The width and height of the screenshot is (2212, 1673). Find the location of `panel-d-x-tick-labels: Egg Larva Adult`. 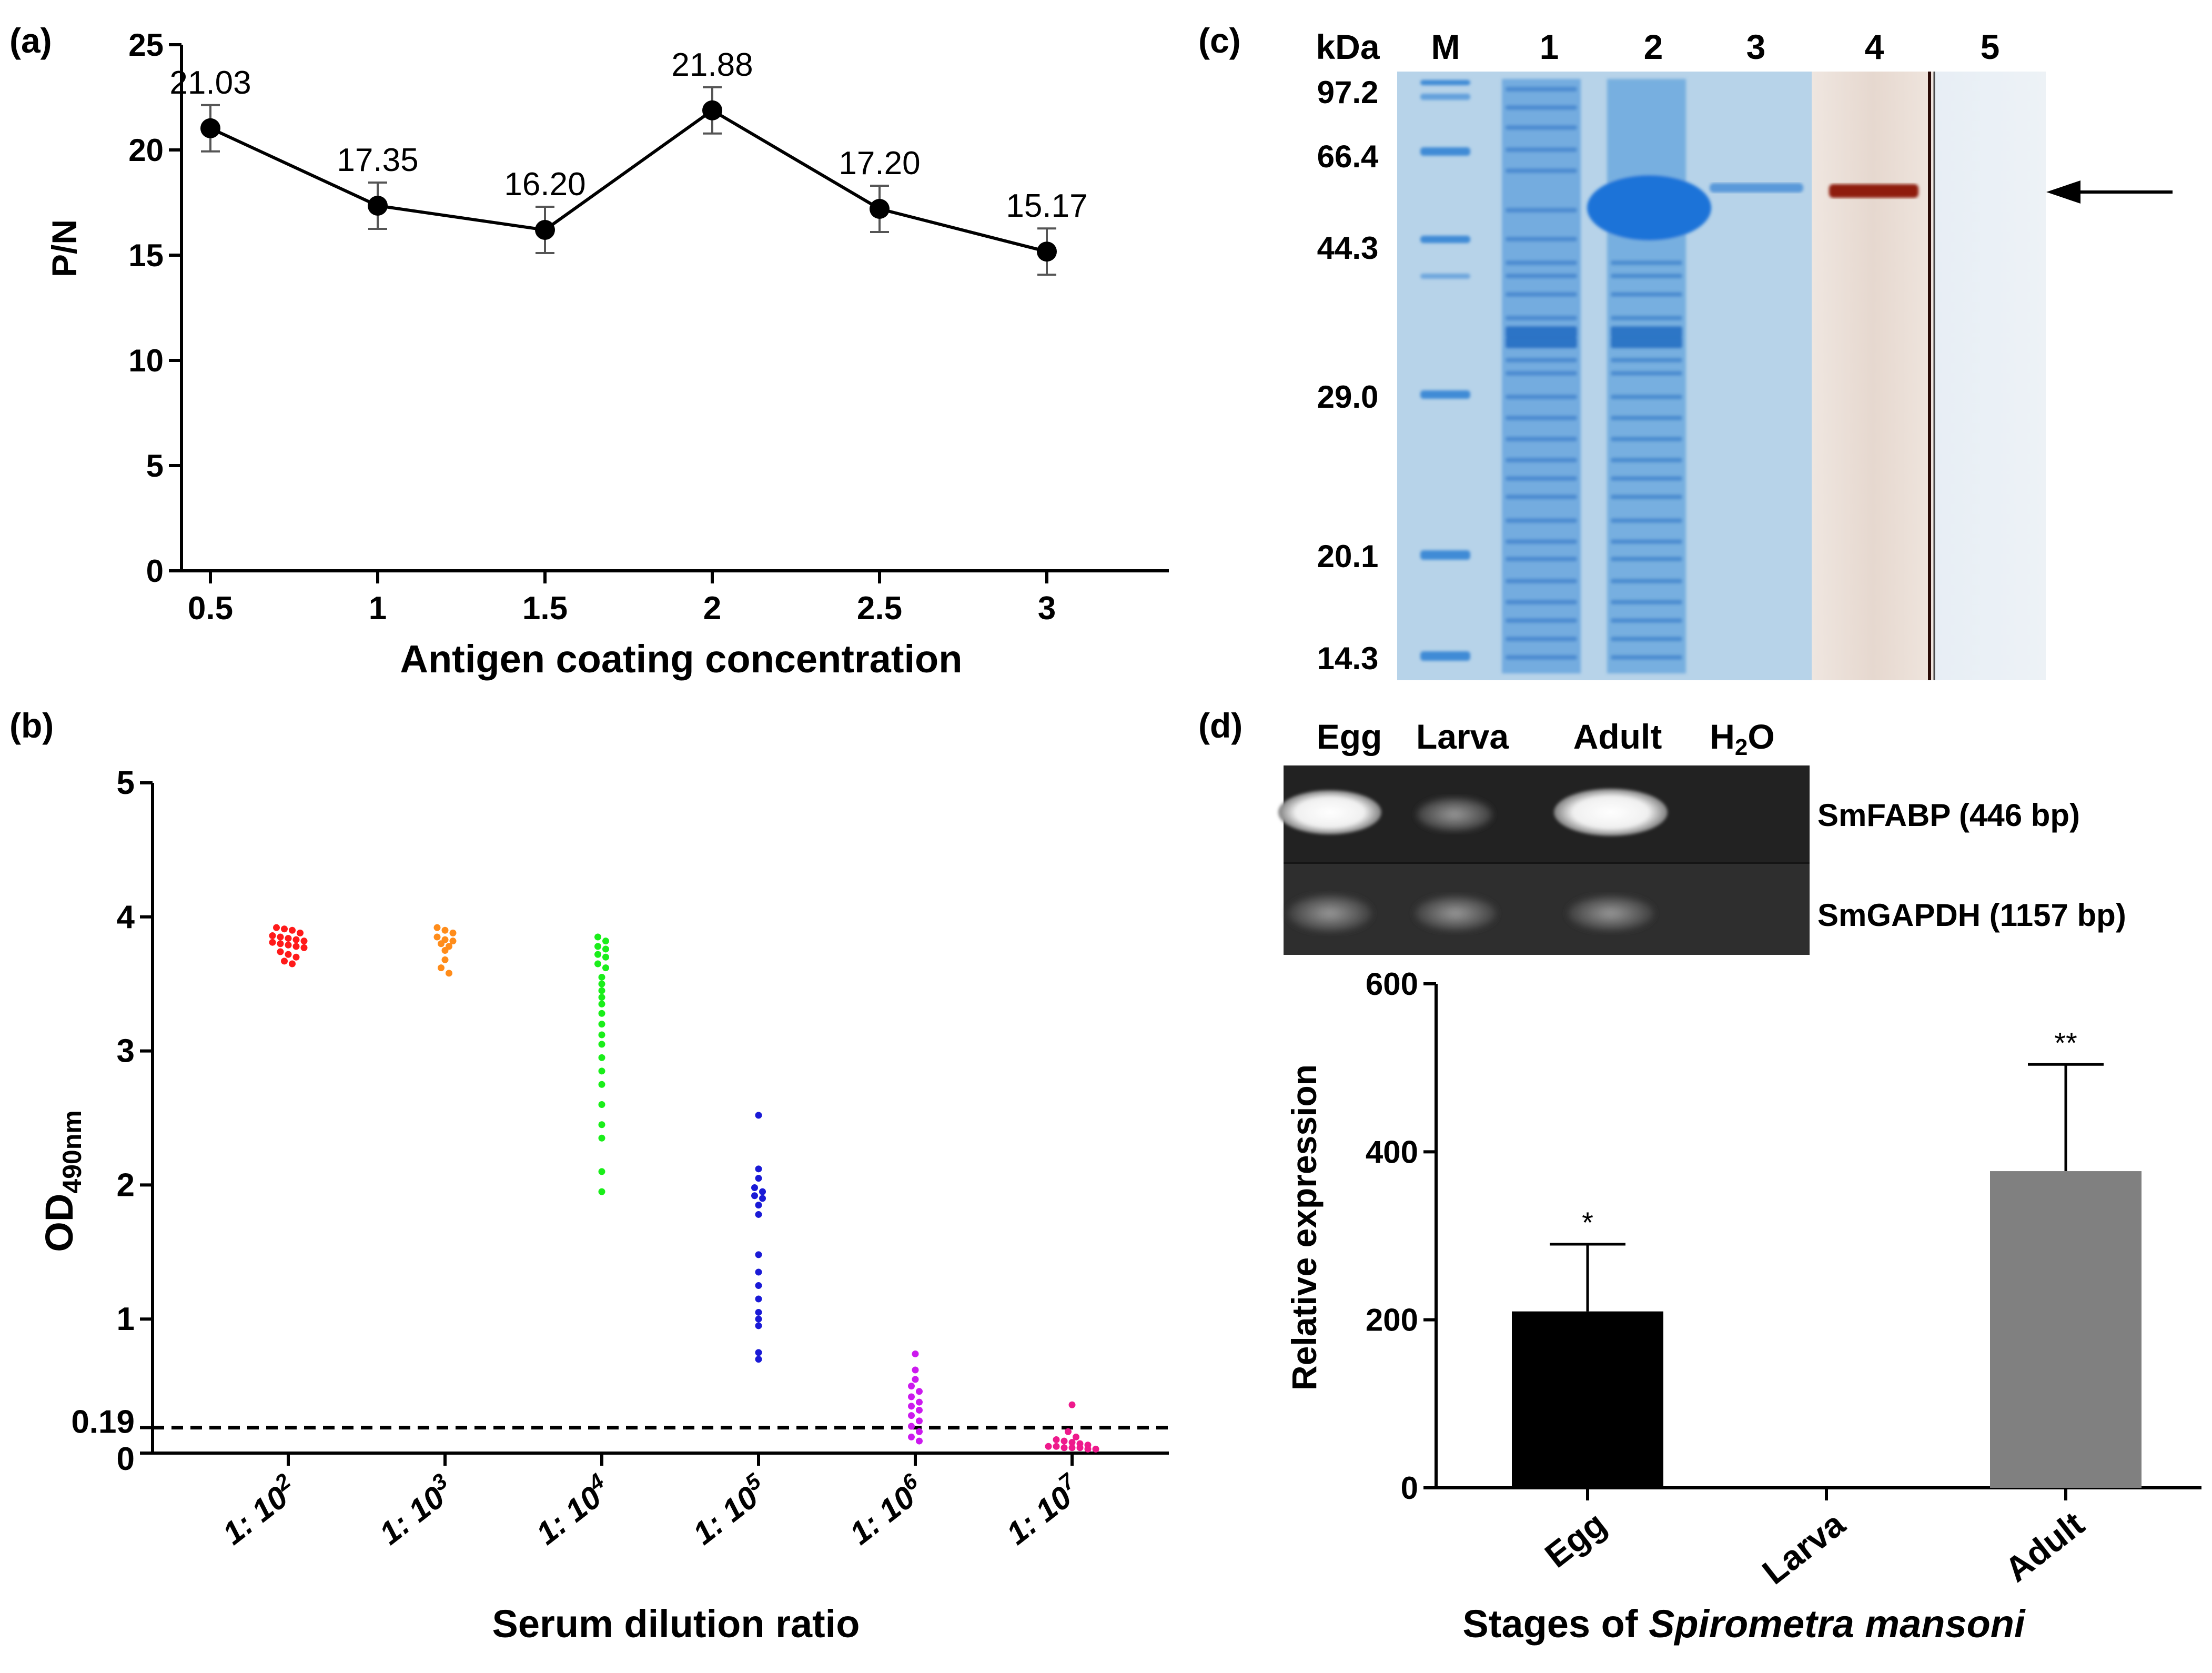

panel-d-x-tick-labels: Egg Larva Adult is located at coordinates (1815, 1540).